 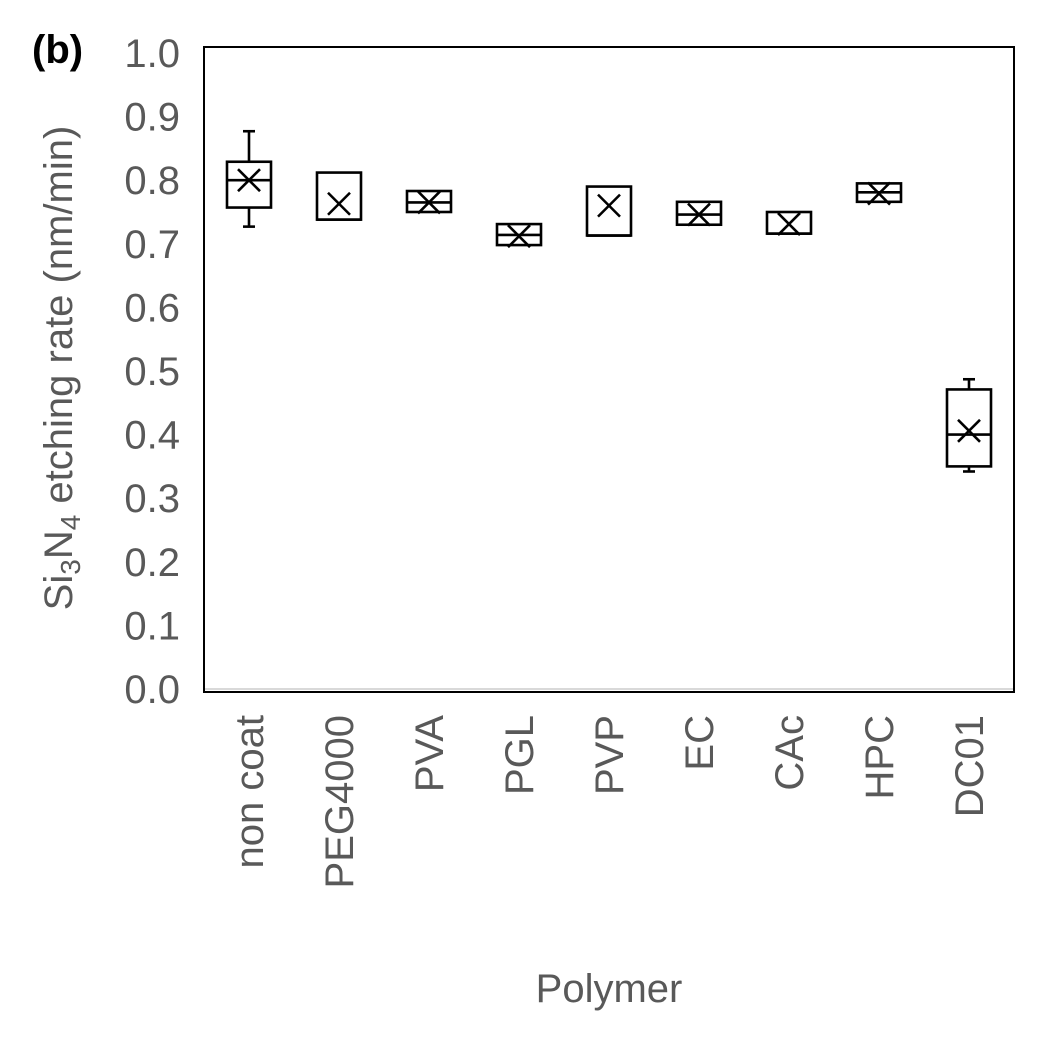 What do you see at coordinates (70, 523) in the screenshot?
I see `y-axis-title-subscript: 4` at bounding box center [70, 523].